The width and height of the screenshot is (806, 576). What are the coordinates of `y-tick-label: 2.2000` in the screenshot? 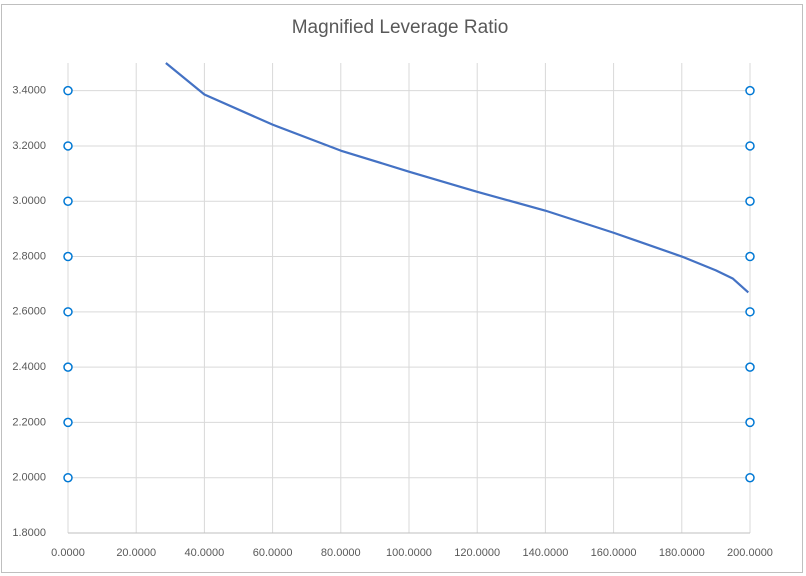 It's located at (29, 422).